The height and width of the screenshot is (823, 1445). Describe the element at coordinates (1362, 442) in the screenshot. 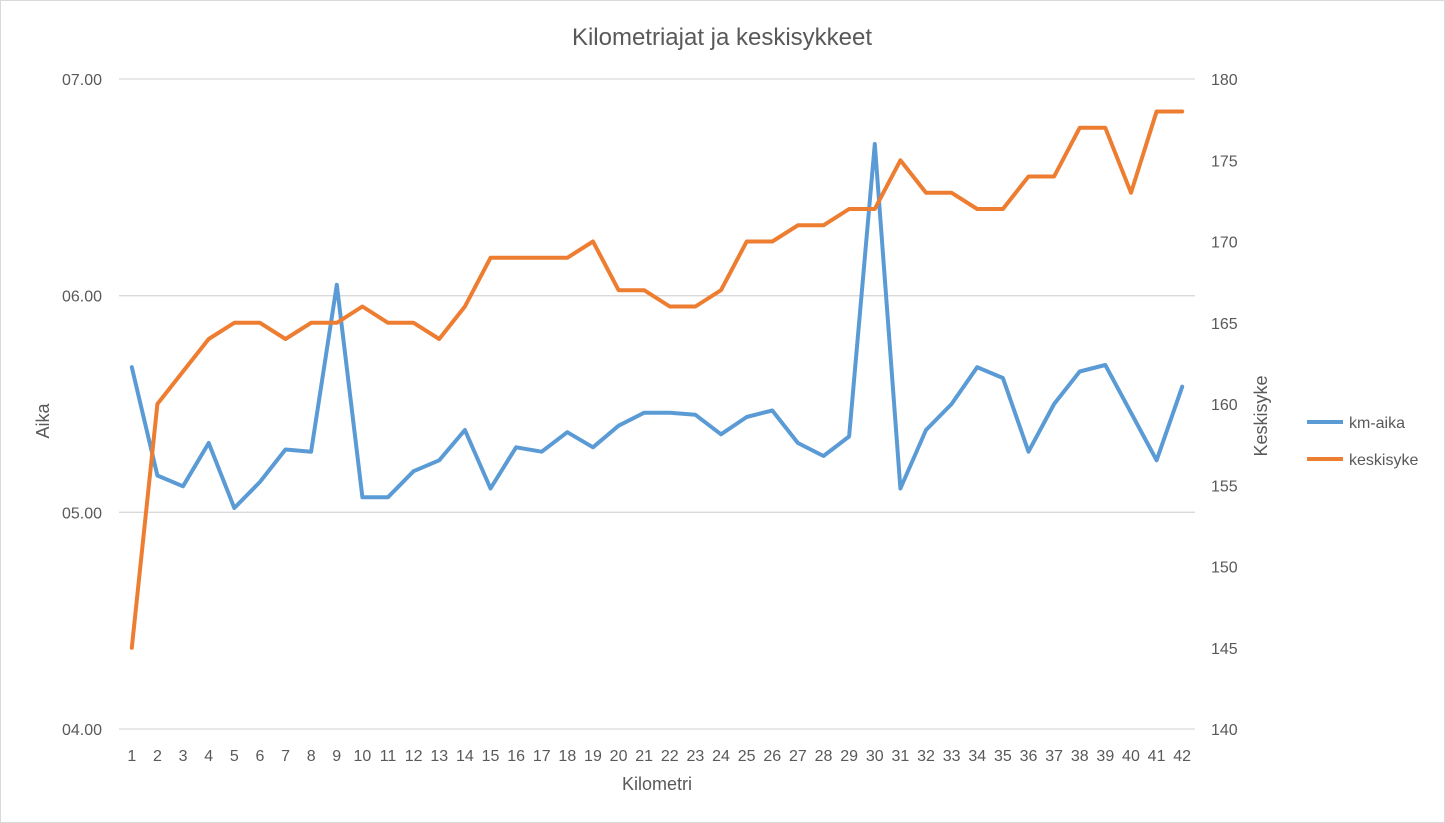

I see `legend: km-aika keskisyke` at that location.